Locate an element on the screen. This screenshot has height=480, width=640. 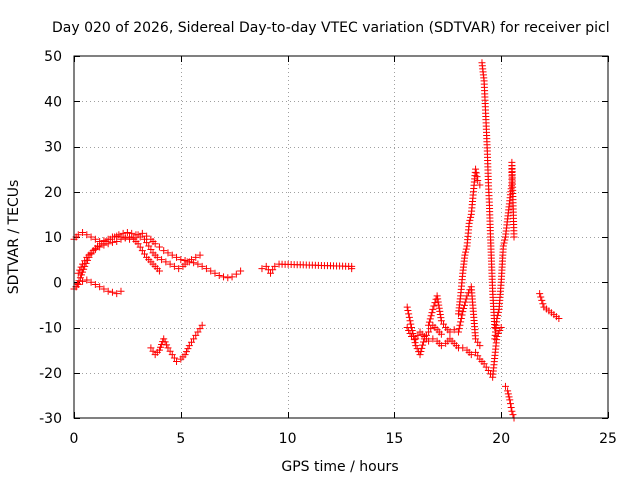
y-tick-label: -10 is located at coordinates (50, 329).